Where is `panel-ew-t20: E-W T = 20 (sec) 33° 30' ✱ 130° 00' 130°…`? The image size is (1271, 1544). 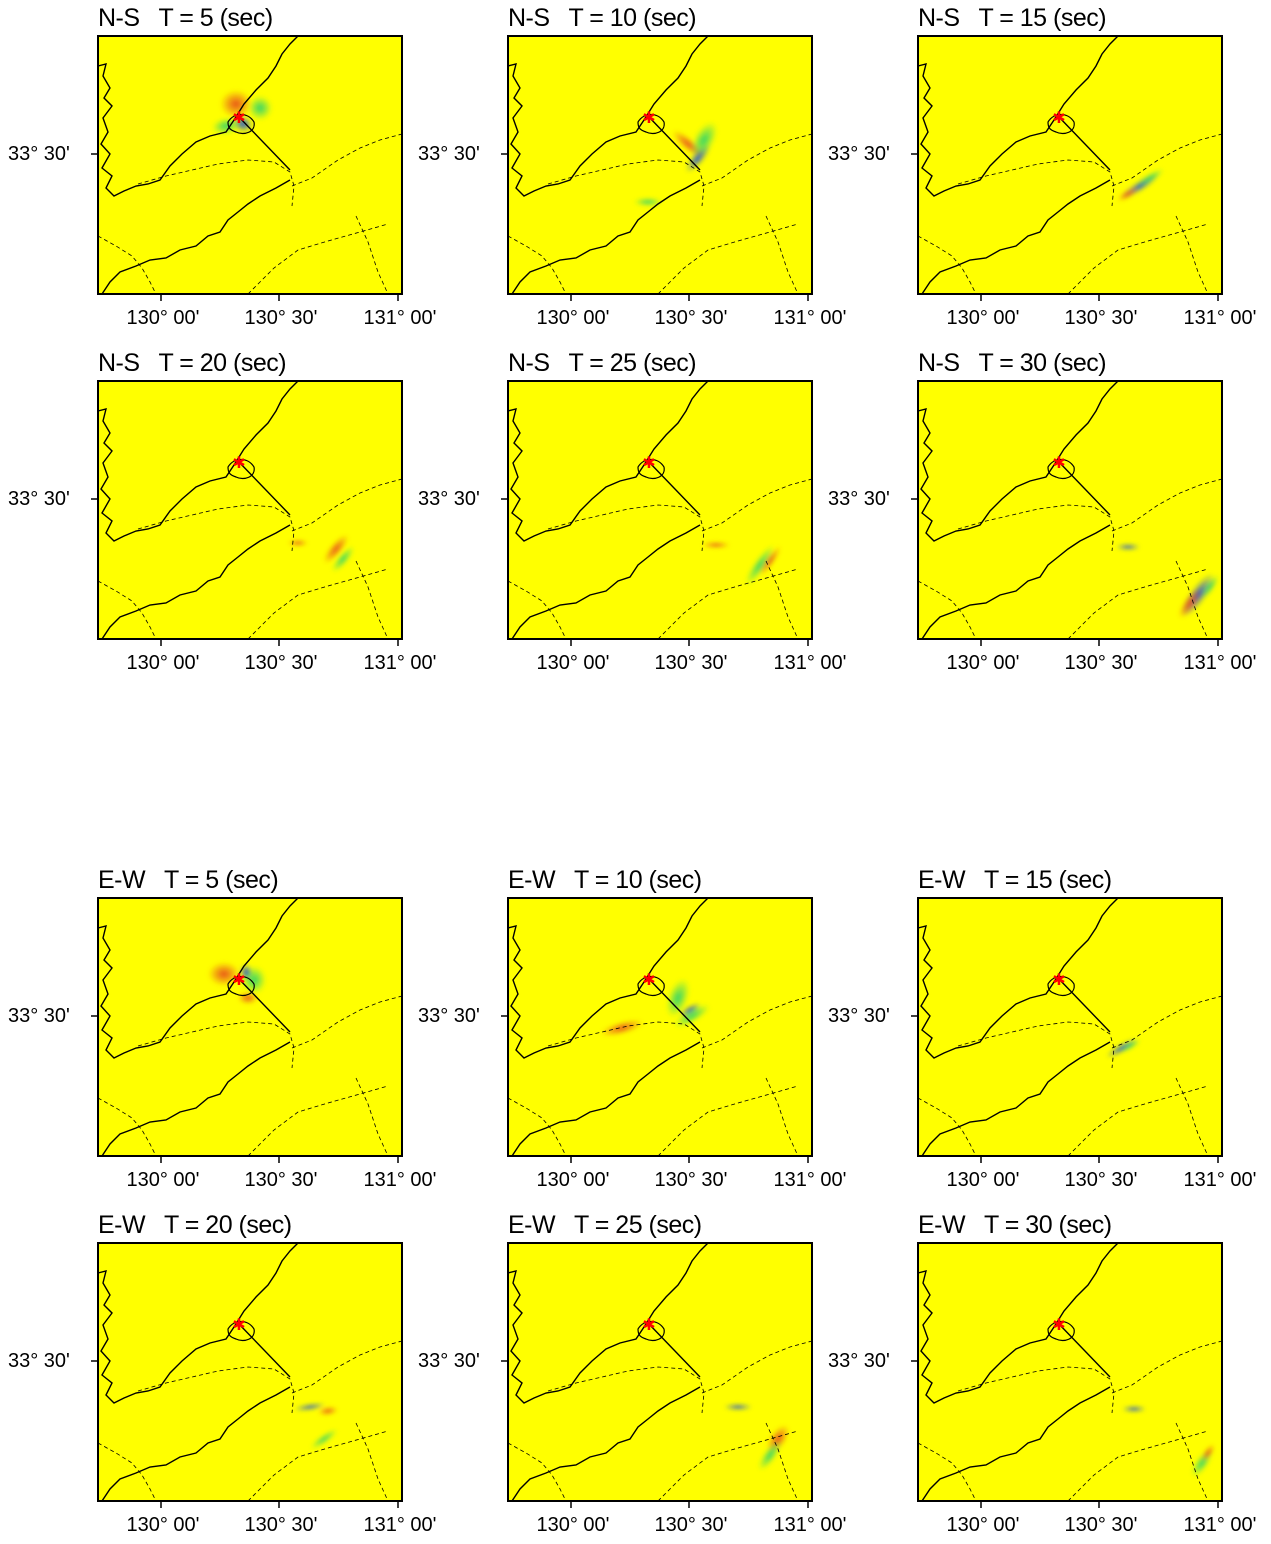
panel-ew-t20: E-W T = 20 (sec) 33° 30' ✱ 130° 00' 130°… is located at coordinates (218, 1372).